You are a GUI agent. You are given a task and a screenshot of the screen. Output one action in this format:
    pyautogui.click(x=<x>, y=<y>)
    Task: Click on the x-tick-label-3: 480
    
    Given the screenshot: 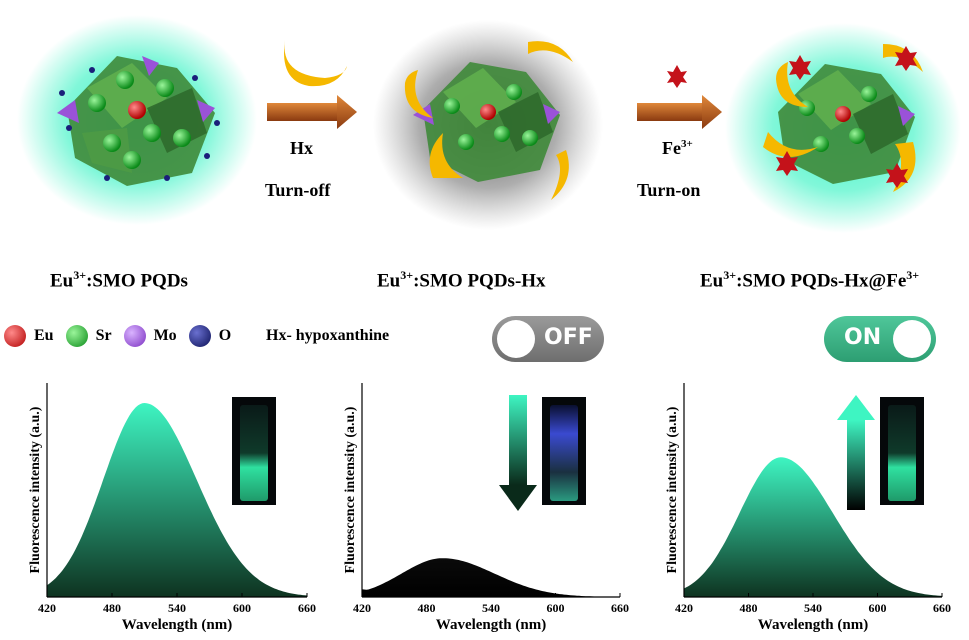 What is the action you would take?
    pyautogui.click(x=749, y=608)
    